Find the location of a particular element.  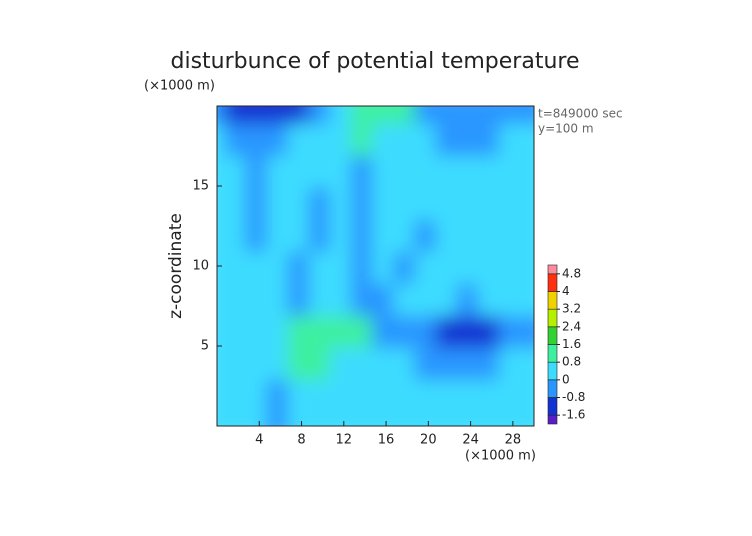

y-tick-label: 10 is located at coordinates (200, 266).